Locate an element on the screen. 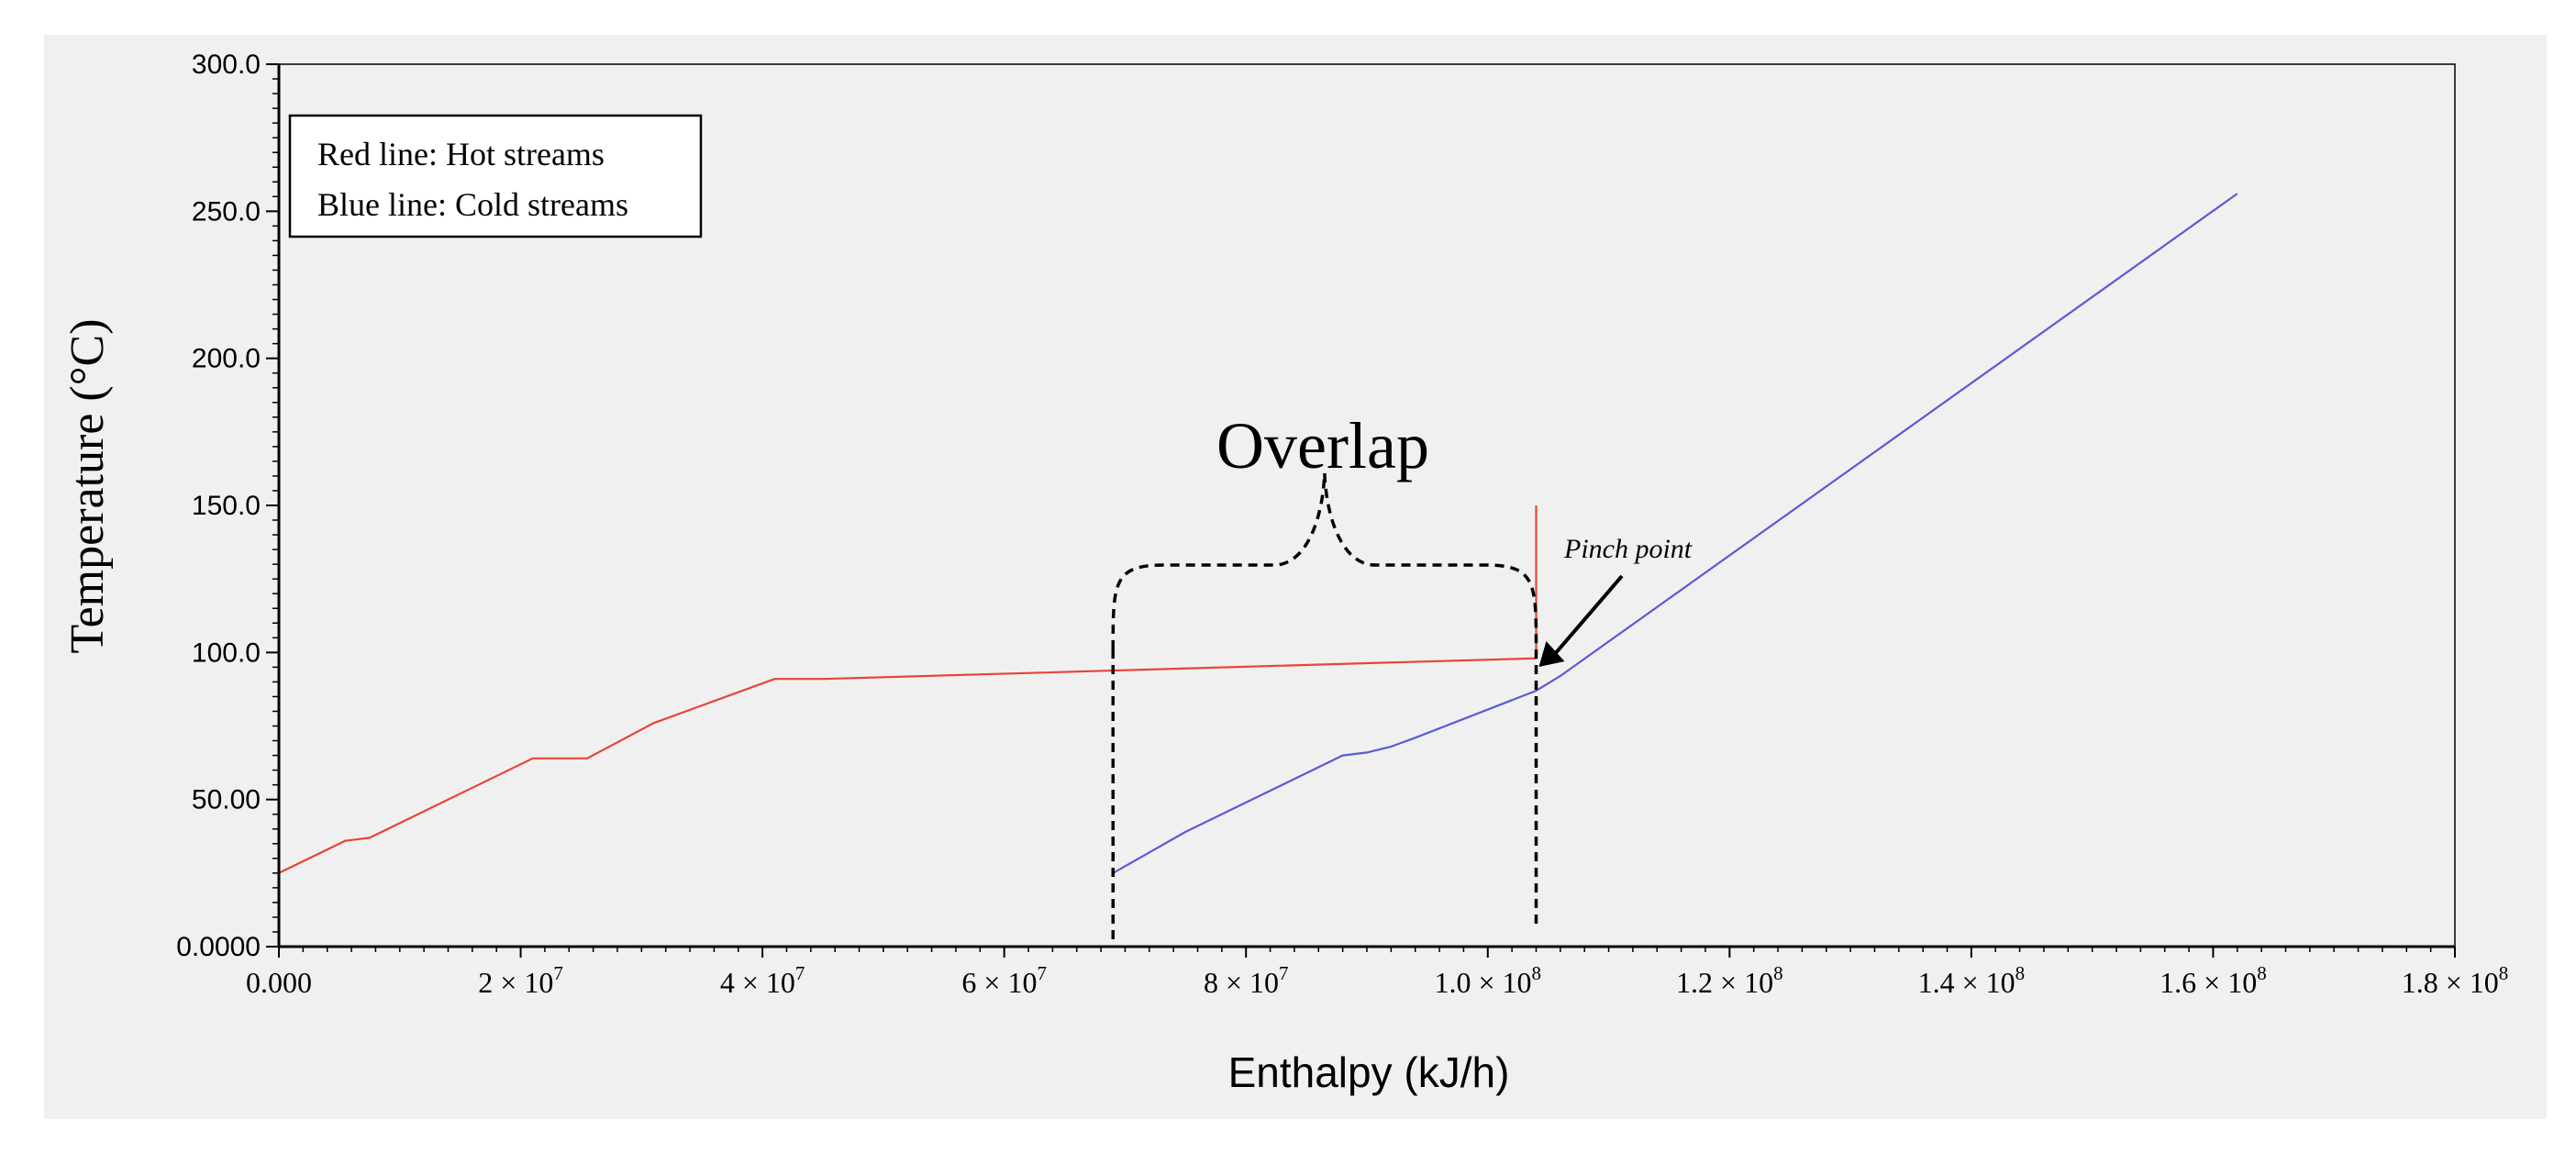  x-tick-label: 0.000 is located at coordinates (279, 983).